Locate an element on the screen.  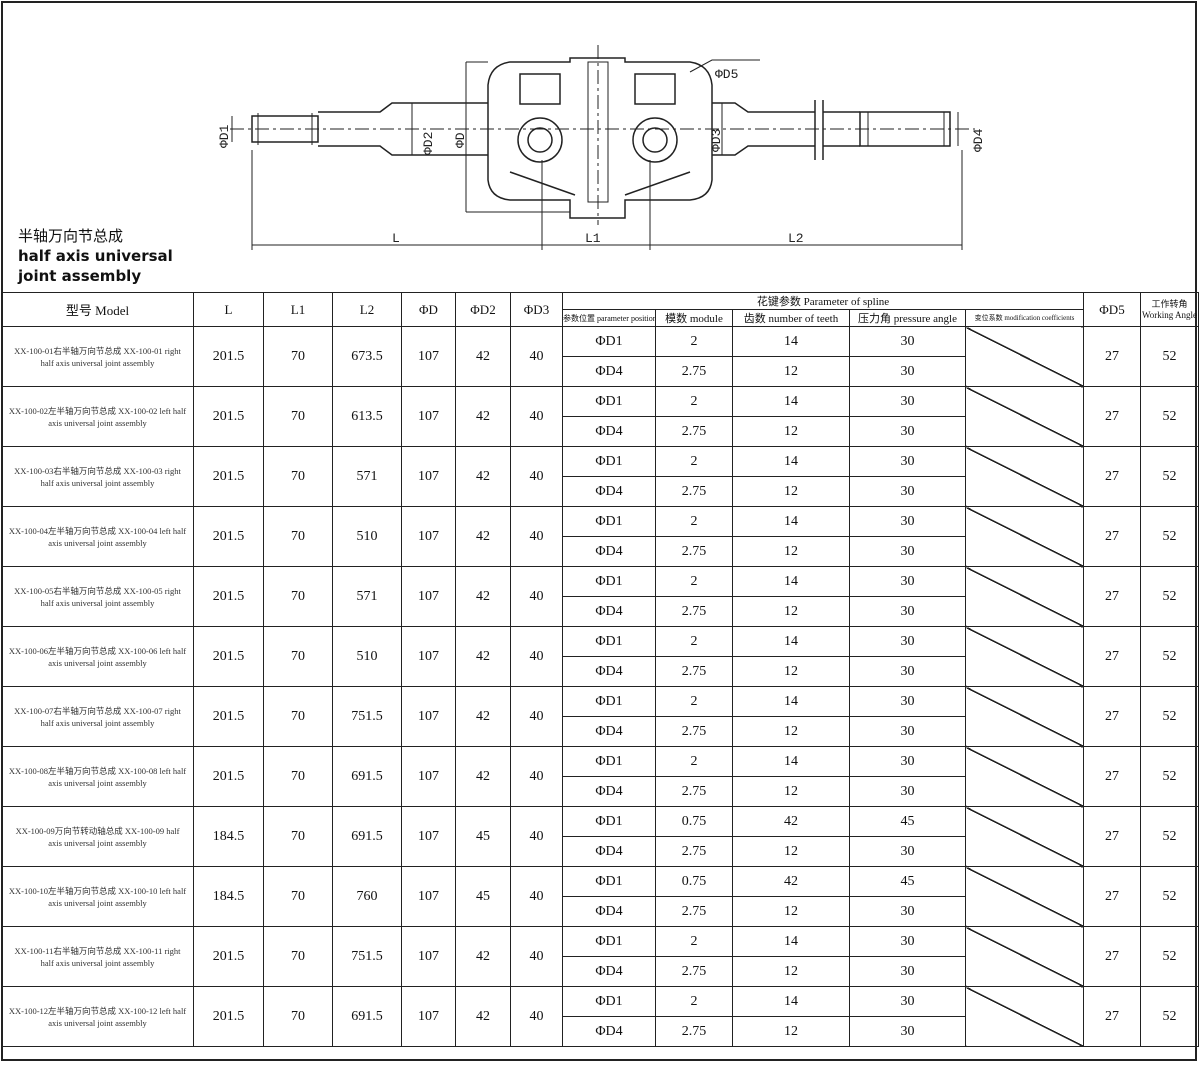
pressure-cell: 45 is located at coordinates (907, 881).